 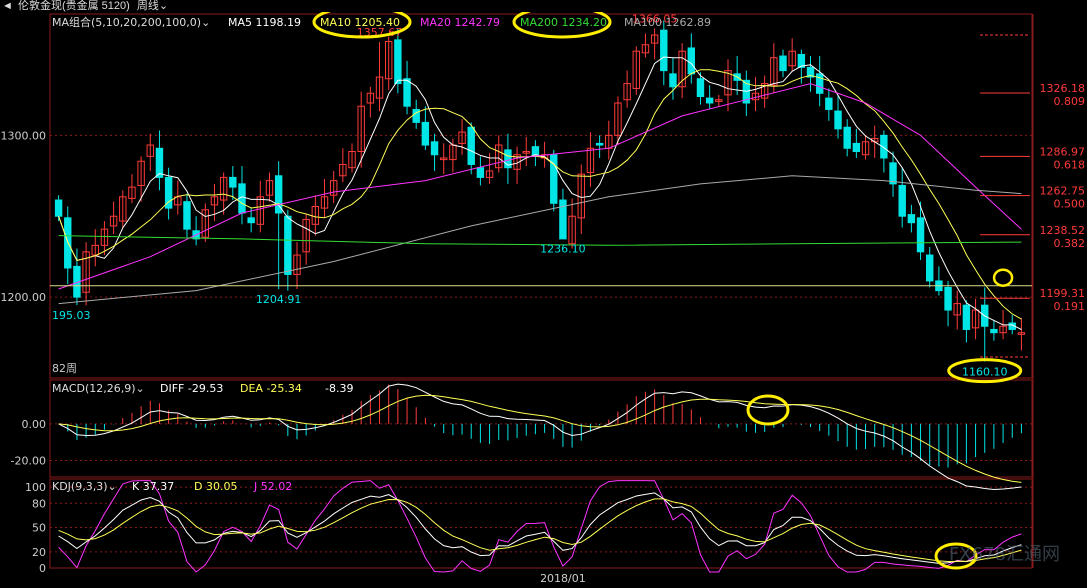 What do you see at coordinates (24, 135) in the screenshot?
I see `main-tick-label: 1300.00` at bounding box center [24, 135].